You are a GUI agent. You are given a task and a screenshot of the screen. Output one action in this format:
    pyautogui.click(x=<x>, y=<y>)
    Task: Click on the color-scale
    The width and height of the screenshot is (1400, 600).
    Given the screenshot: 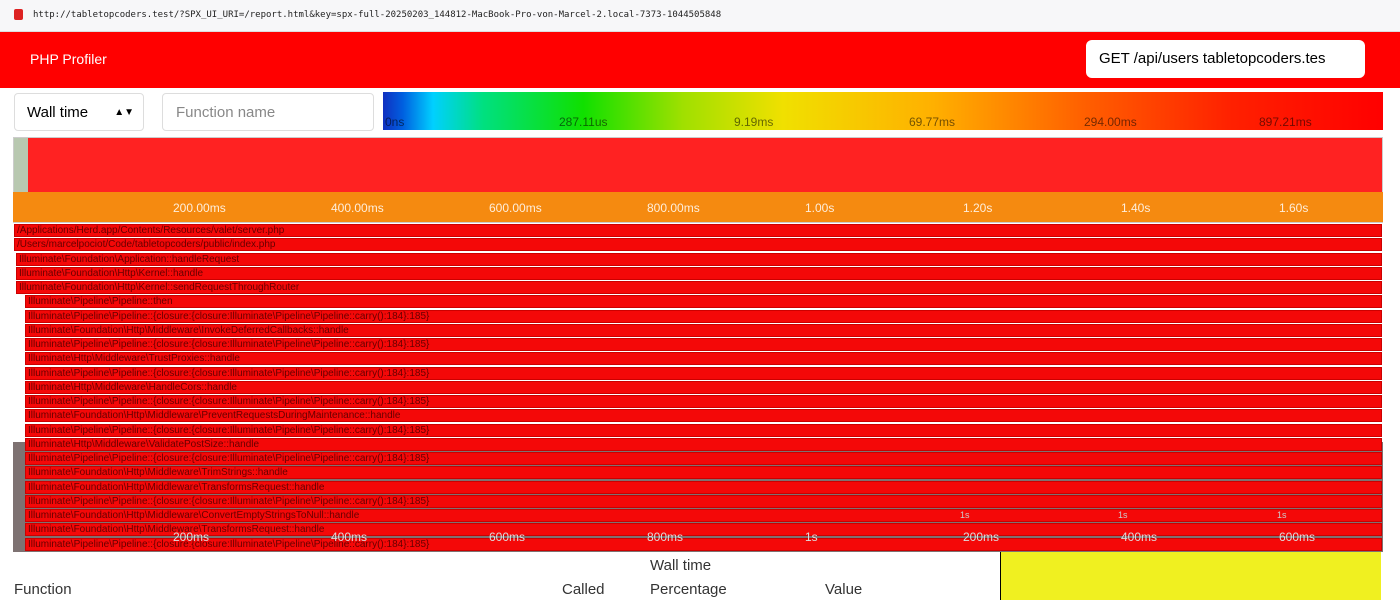 What is the action you would take?
    pyautogui.click(x=883, y=111)
    